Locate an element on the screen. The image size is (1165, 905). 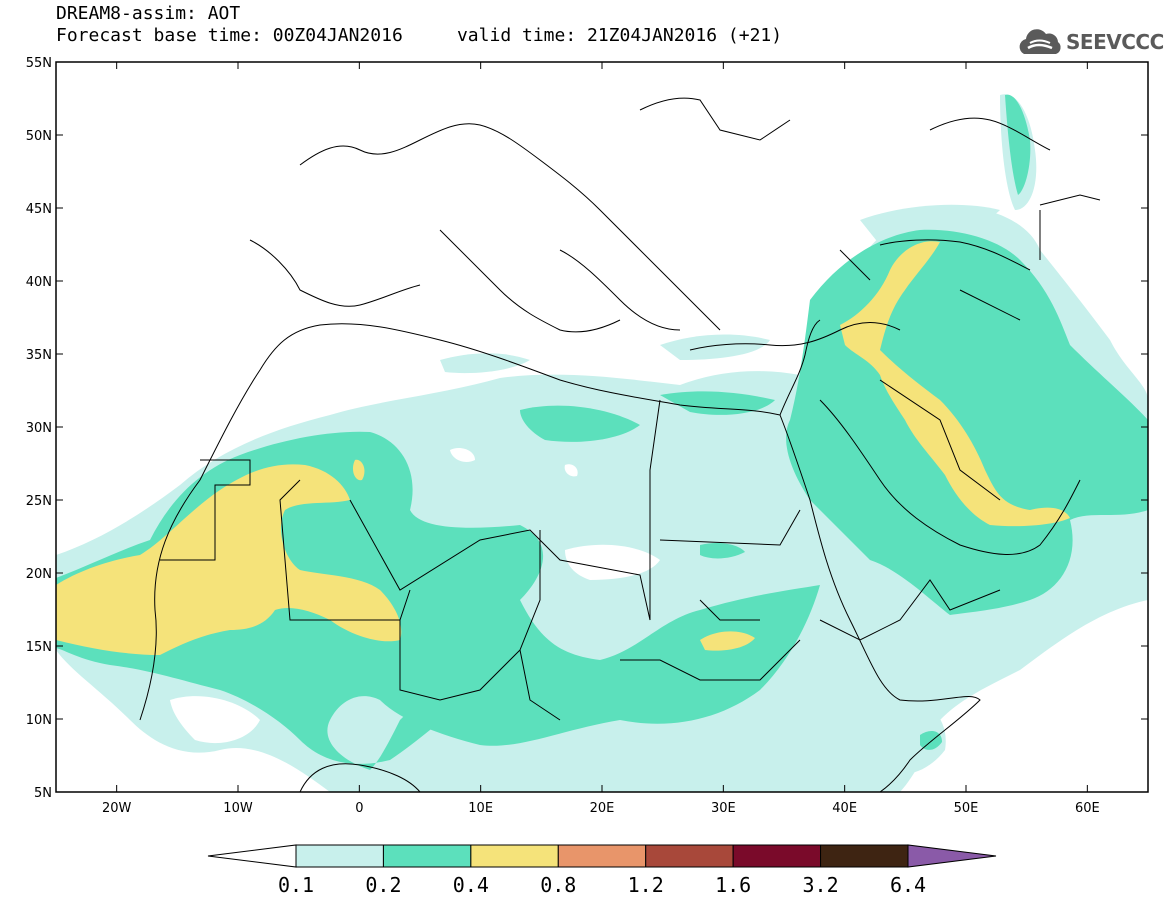
lat-tick-label: 25N is located at coordinates (39, 501).